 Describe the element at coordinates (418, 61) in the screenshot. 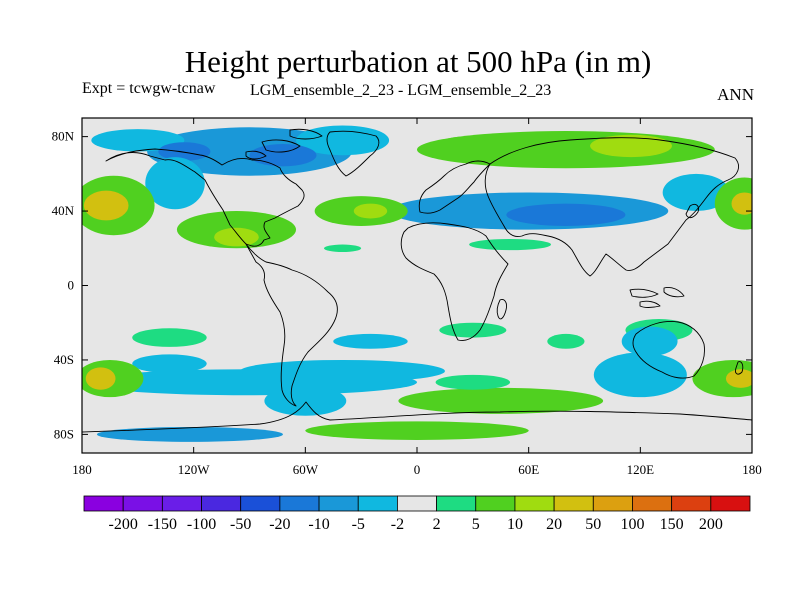

I see `map-title: Height perturbation at 500 hPa (in m)` at that location.